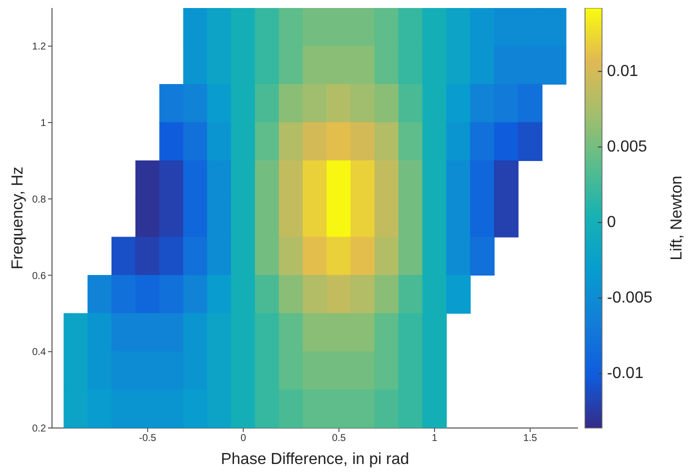 The image size is (691, 476). Describe the element at coordinates (39, 429) in the screenshot. I see `y-tick-label: 0.2` at that location.